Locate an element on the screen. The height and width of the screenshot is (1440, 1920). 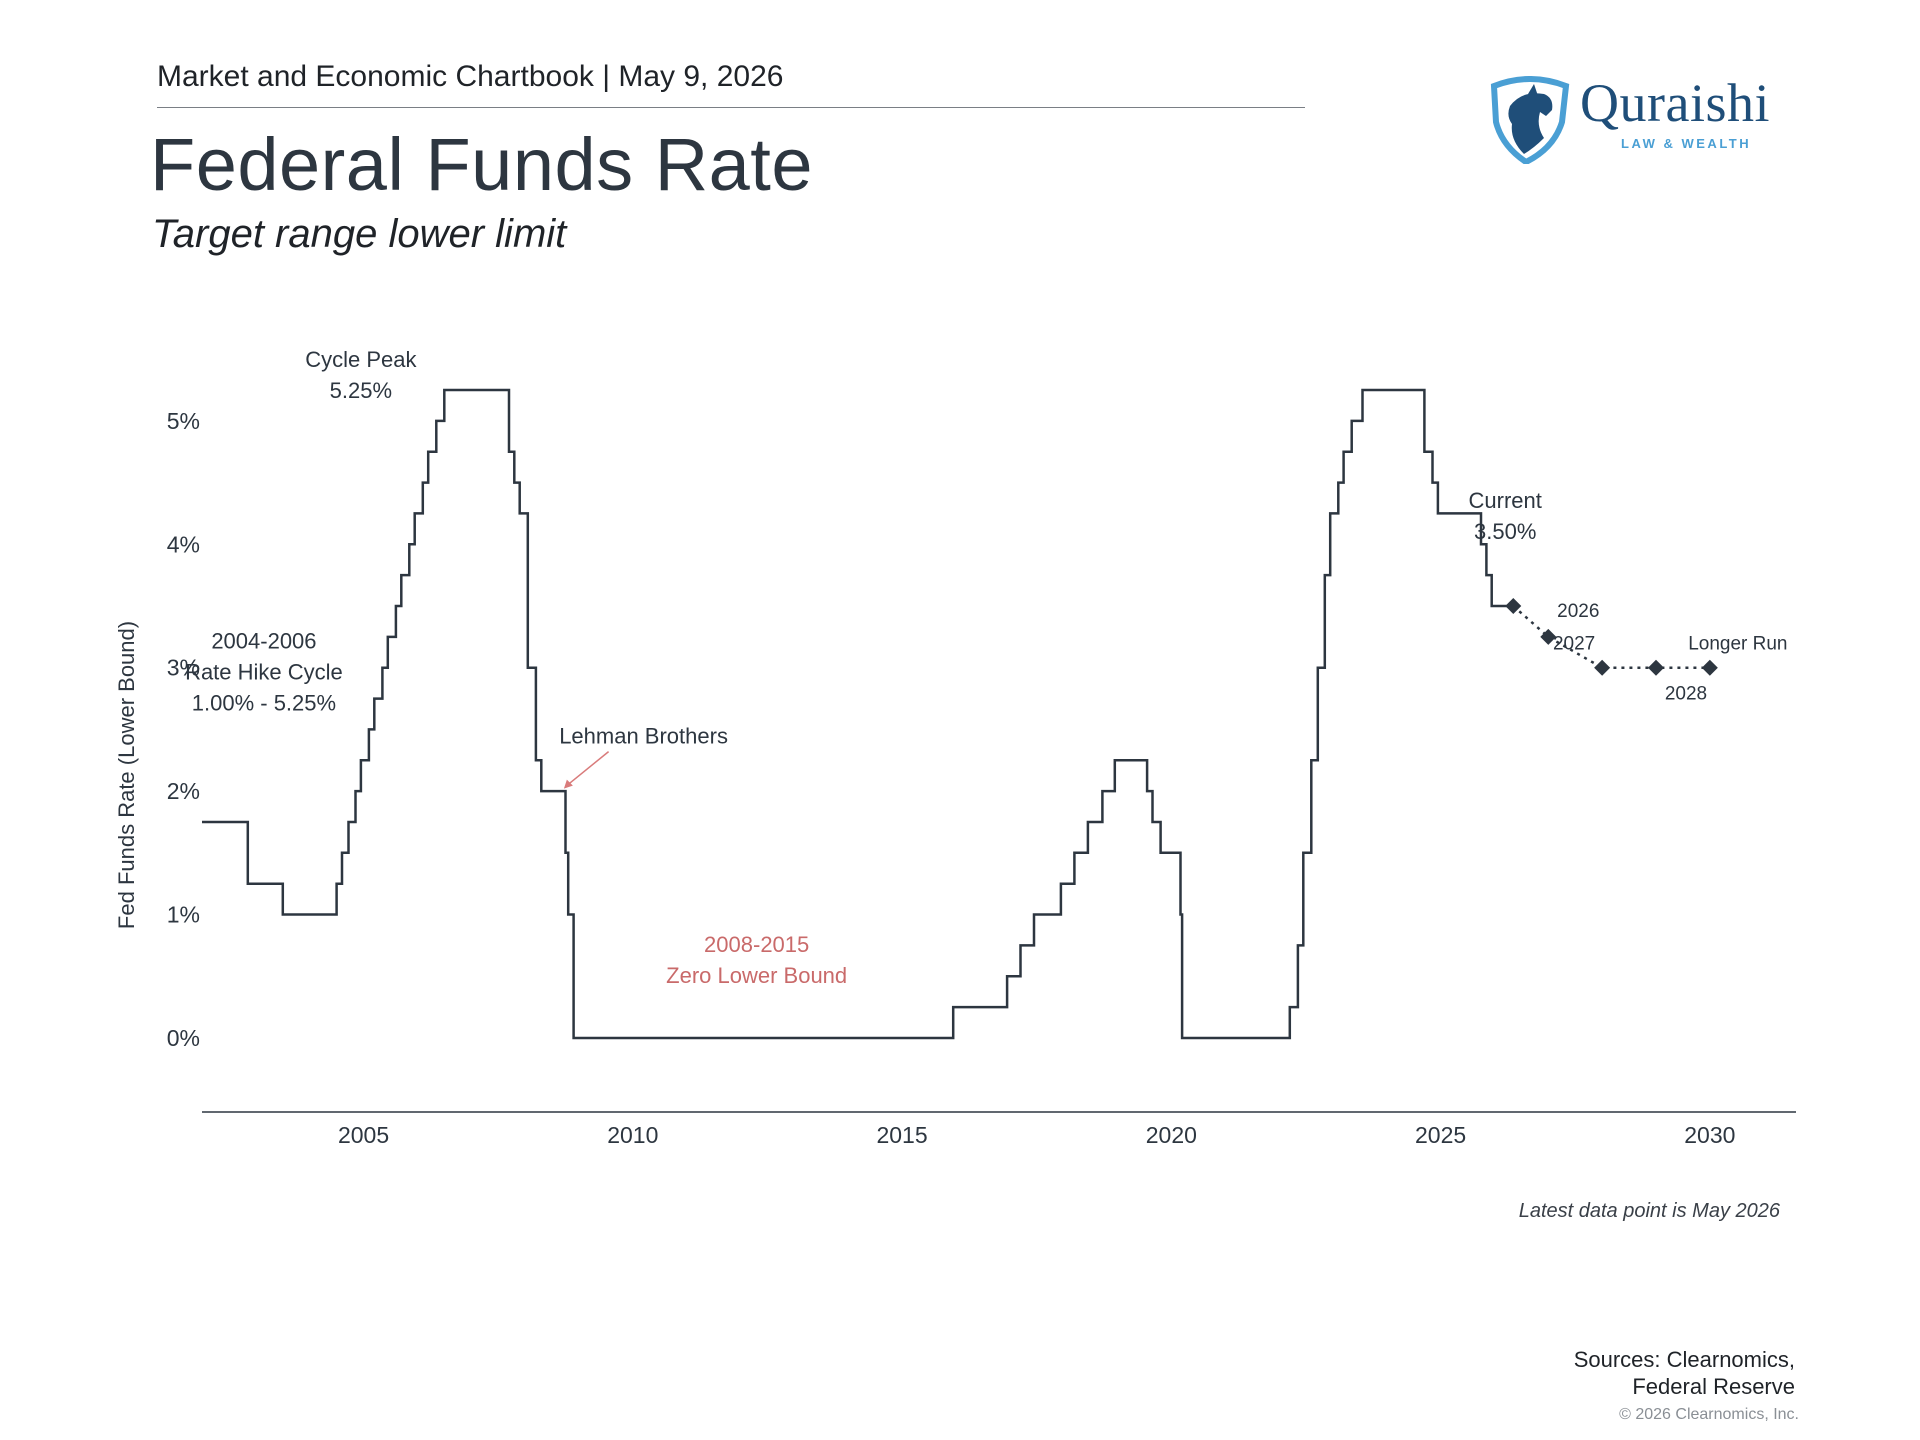
brand-logo: Quraishi LAW & WEALTH is located at coordinates (1638, 119).